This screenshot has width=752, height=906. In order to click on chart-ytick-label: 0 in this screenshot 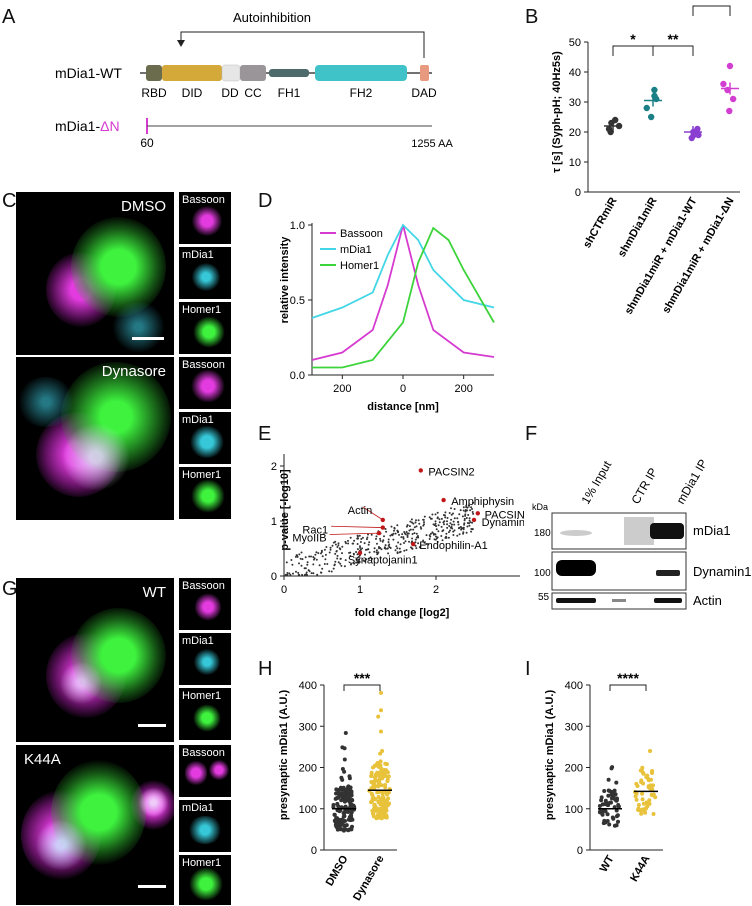, I will do `click(580, 851)`.